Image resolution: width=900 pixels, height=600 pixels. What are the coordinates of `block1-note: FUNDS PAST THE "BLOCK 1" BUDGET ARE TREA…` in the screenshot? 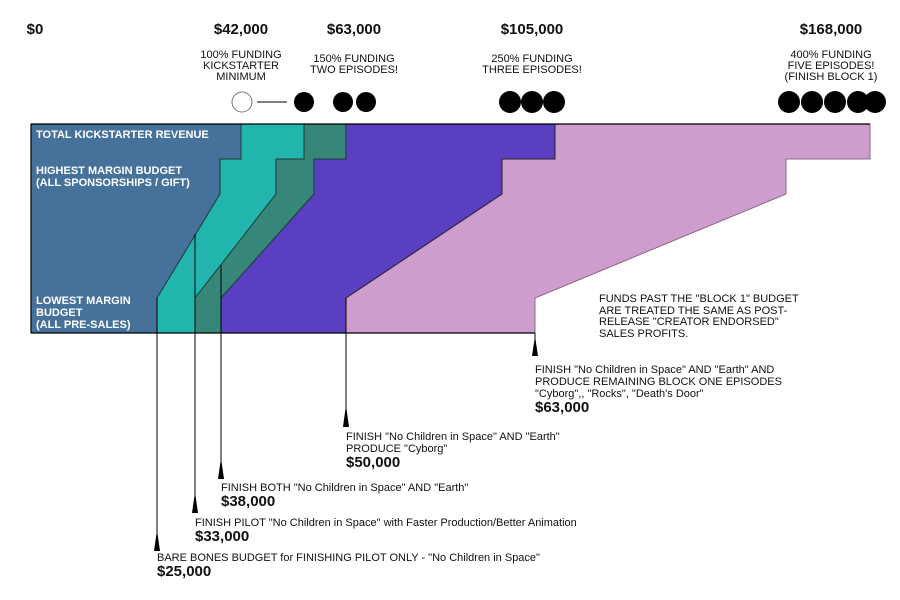 It's located at (719, 316).